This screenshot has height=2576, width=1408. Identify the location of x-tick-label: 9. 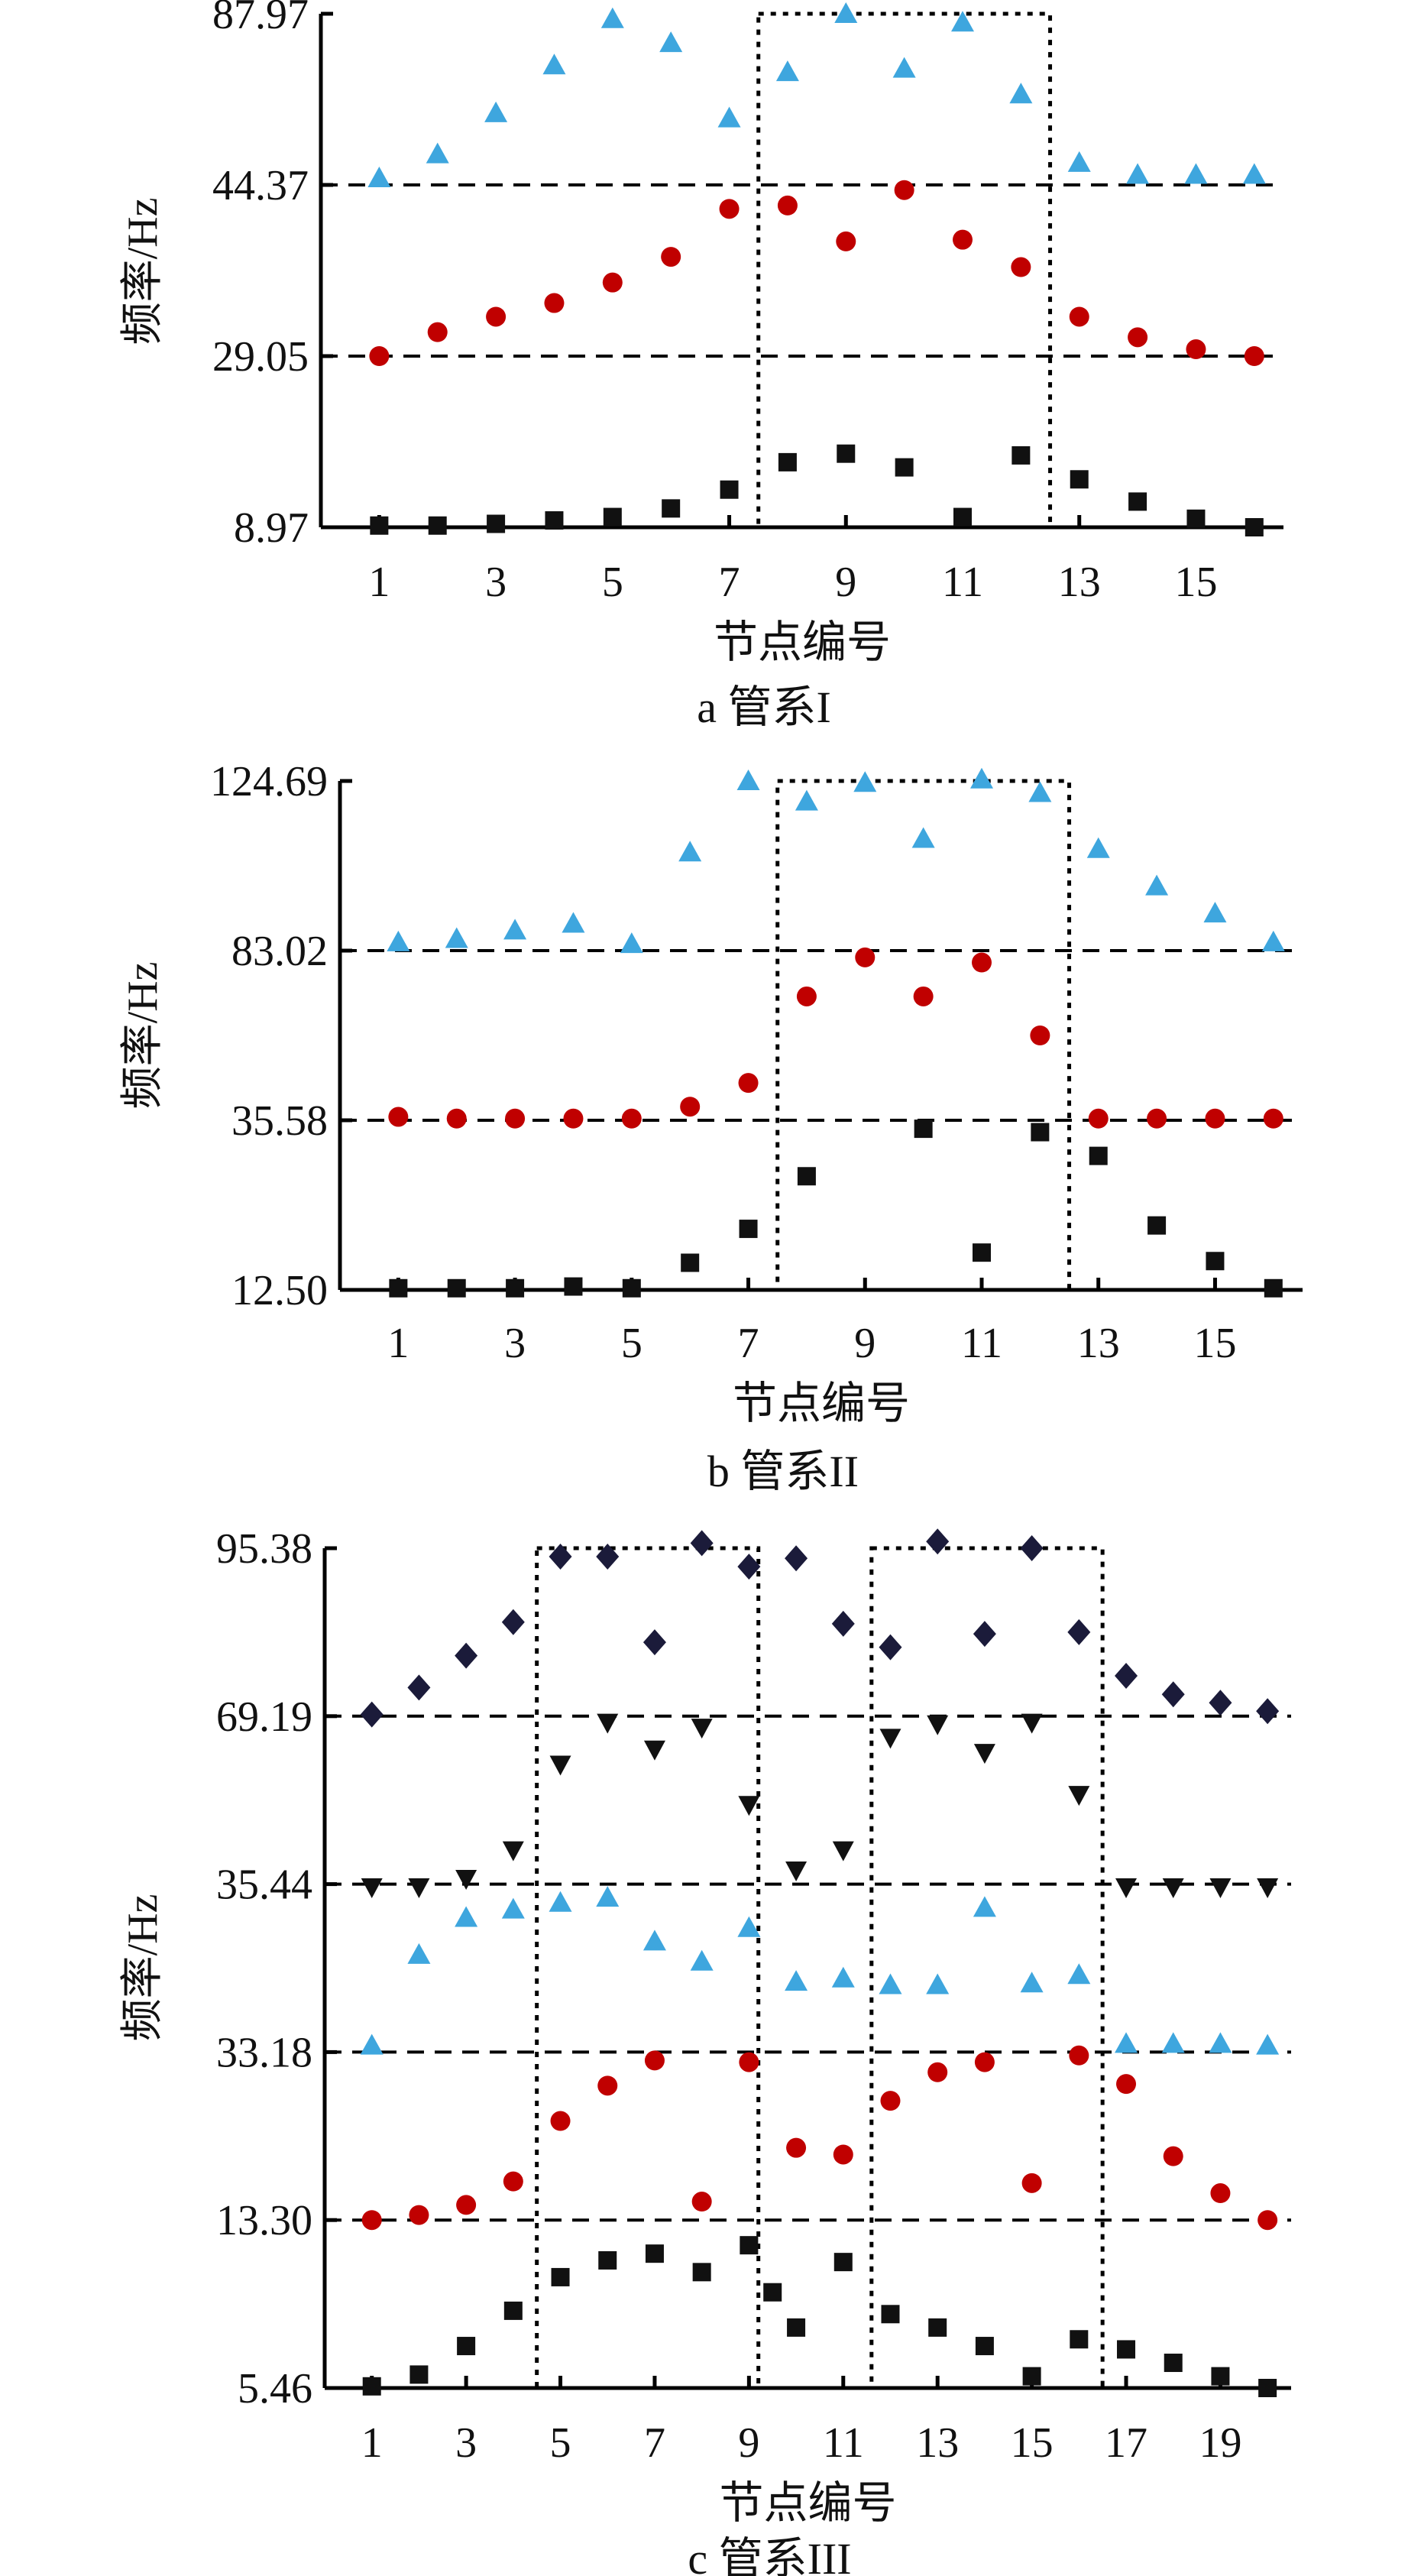
(748, 2443).